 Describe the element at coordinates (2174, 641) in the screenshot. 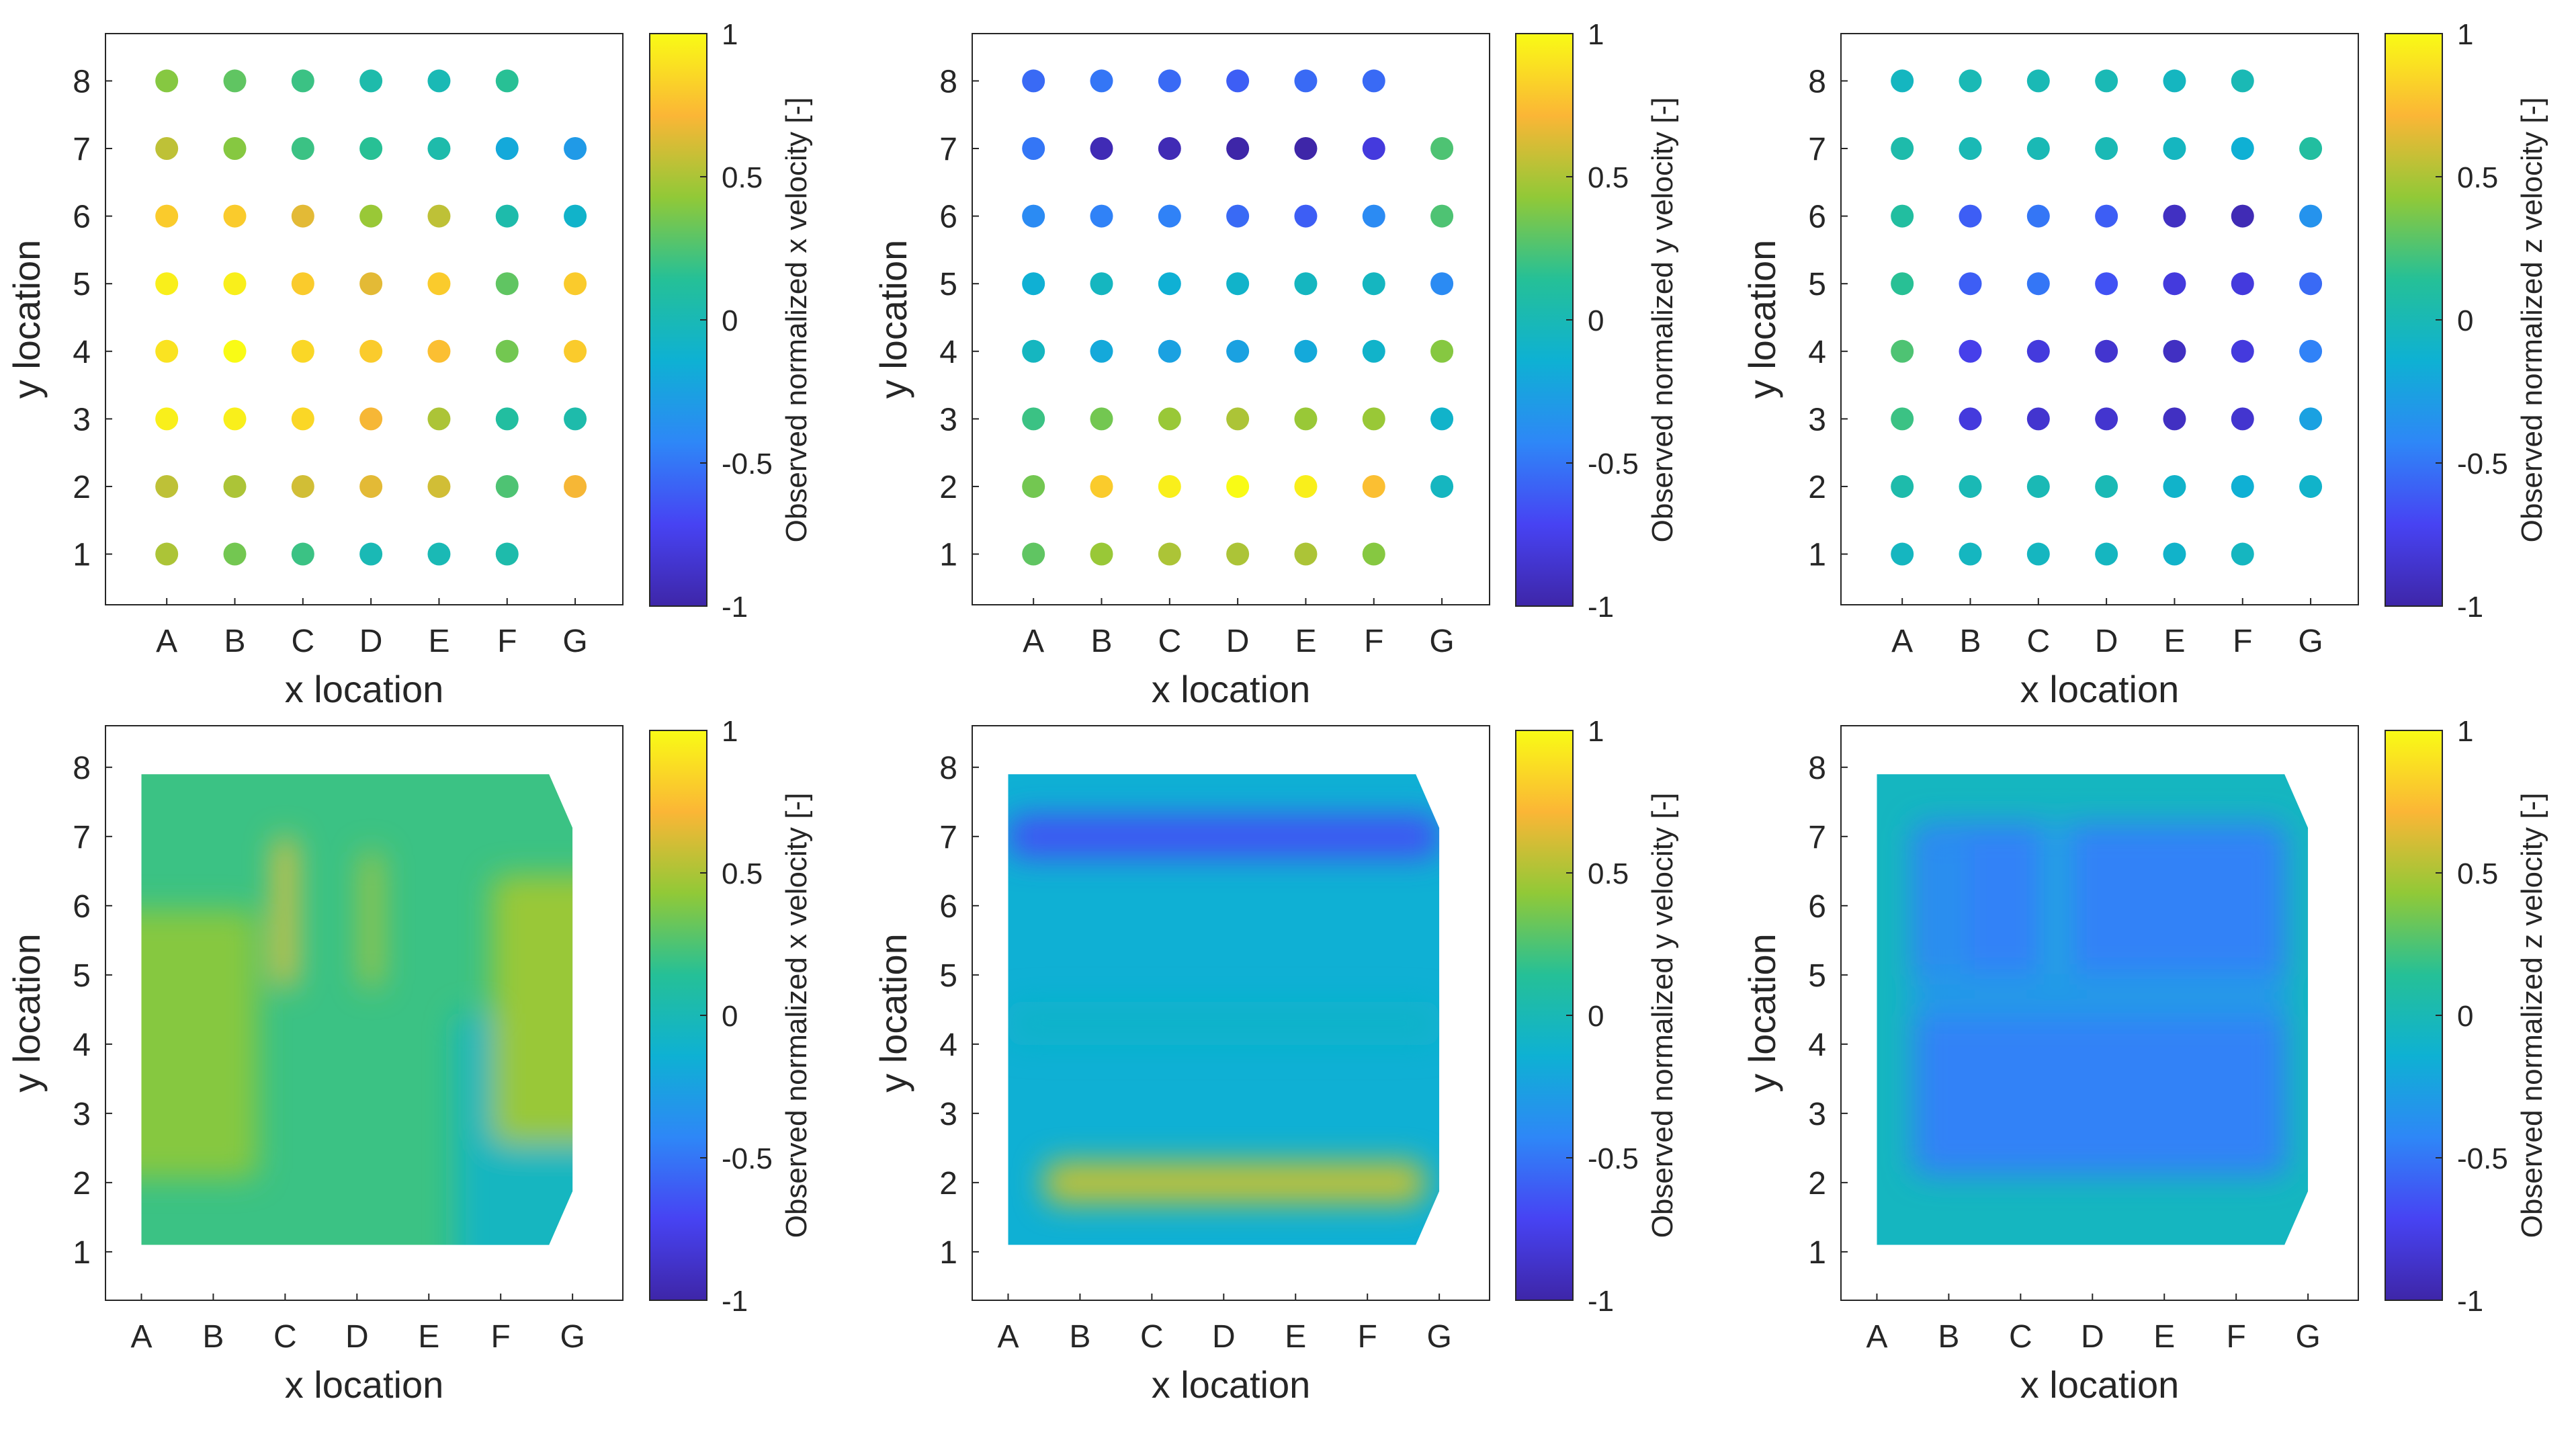

I see `x-tick-label: E` at that location.